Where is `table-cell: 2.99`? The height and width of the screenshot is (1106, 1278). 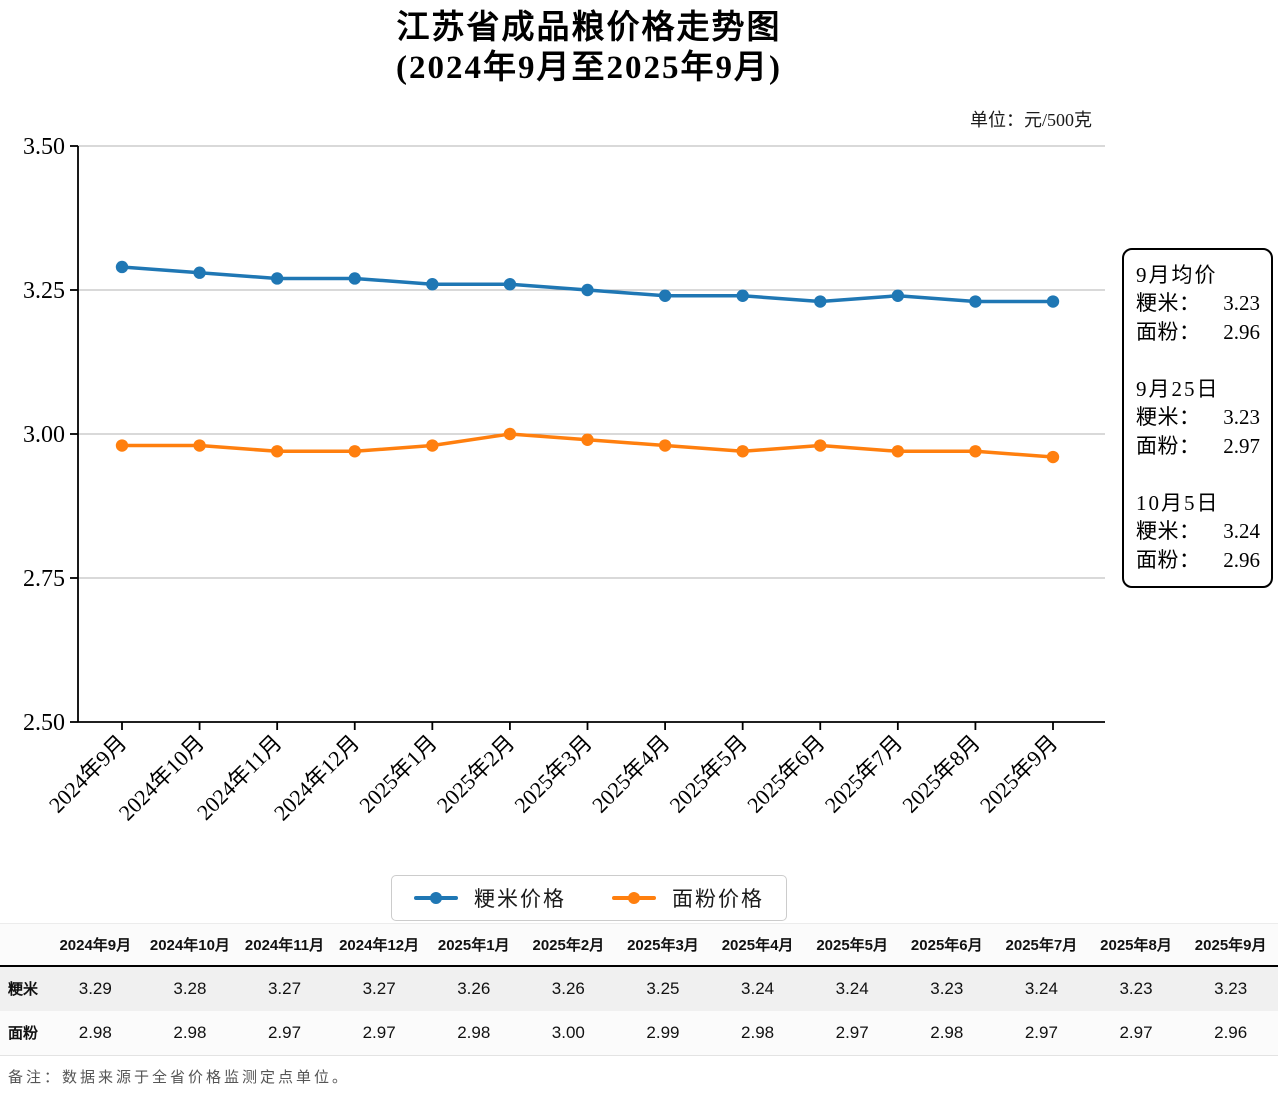 table-cell: 2.99 is located at coordinates (663, 1032).